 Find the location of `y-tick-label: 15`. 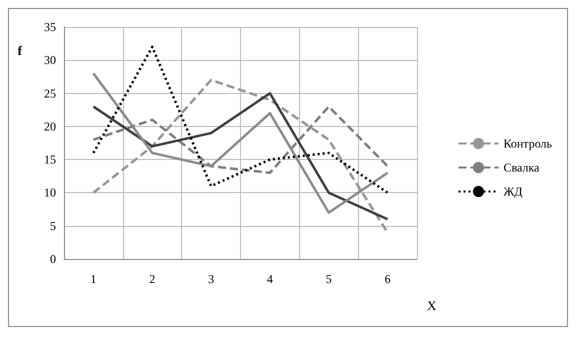

y-tick-label: 15 is located at coordinates (50, 159).